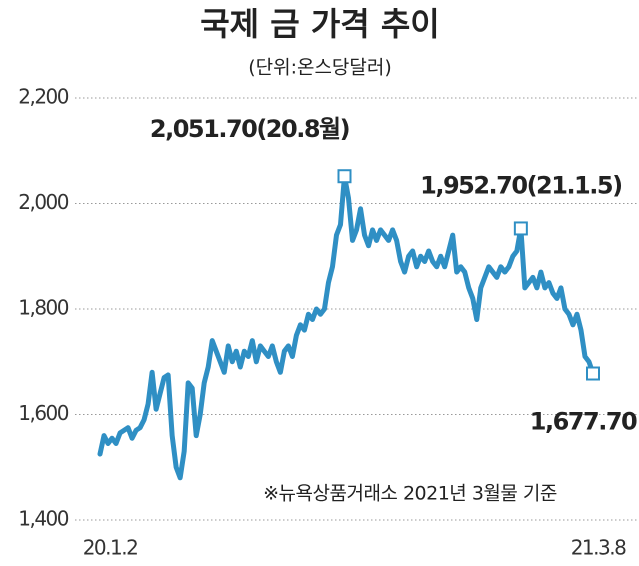 Image resolution: width=639 pixels, height=566 pixels. I want to click on annotation-label: 1,952.70(21.1.5), so click(520, 185).